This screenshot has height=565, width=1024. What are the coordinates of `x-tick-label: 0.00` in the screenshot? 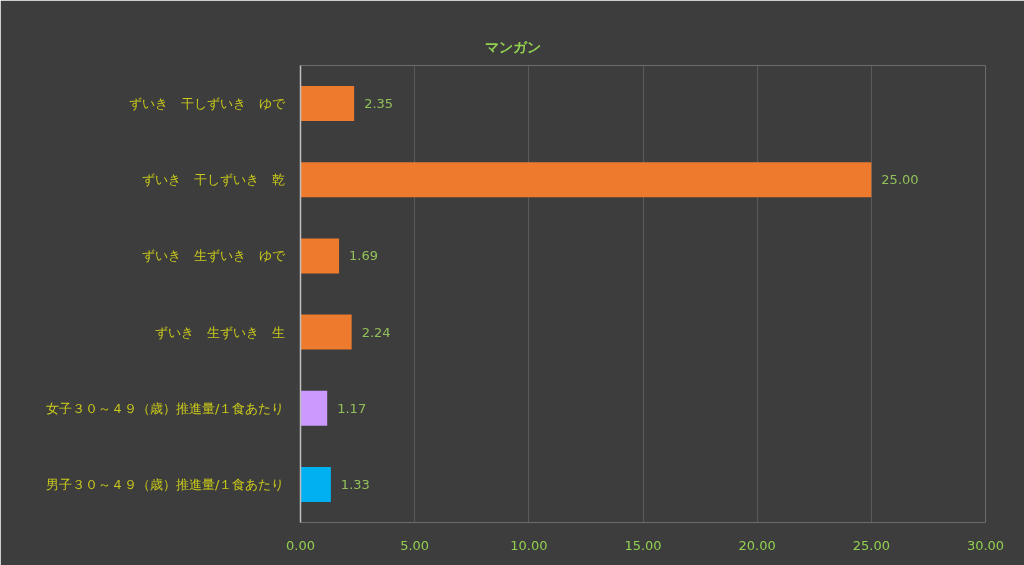 It's located at (300, 545).